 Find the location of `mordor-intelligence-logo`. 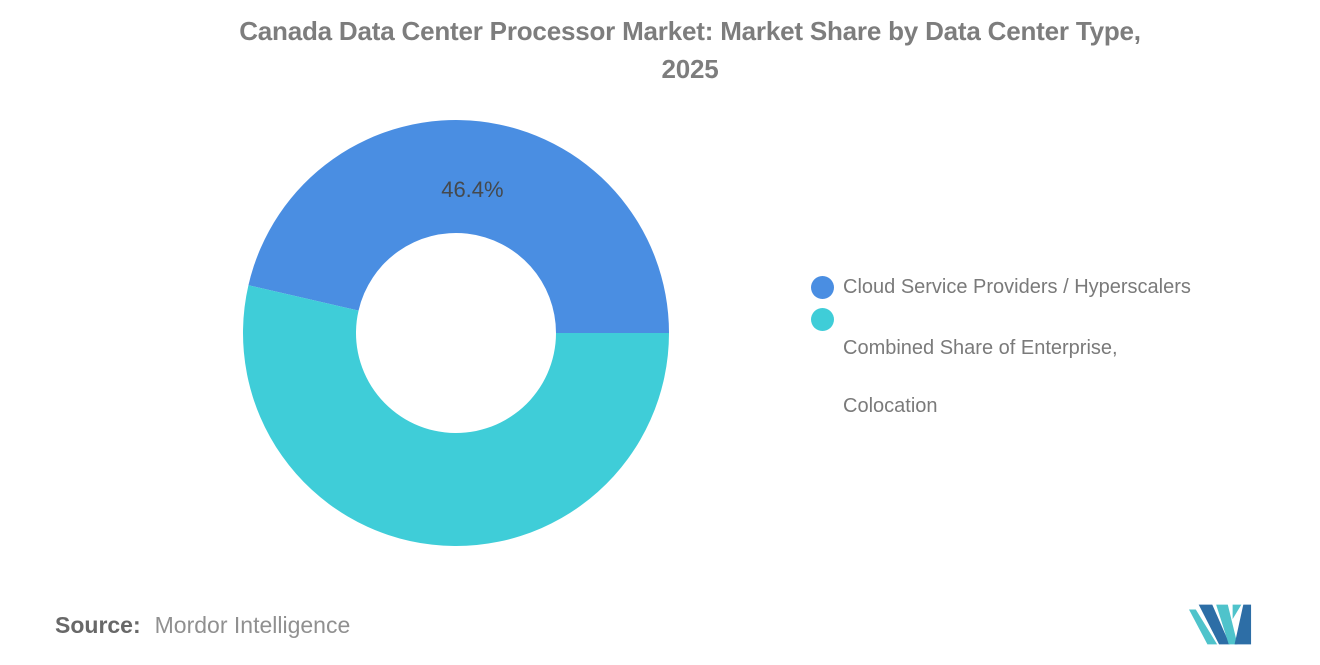

mordor-intelligence-logo is located at coordinates (1220, 624).